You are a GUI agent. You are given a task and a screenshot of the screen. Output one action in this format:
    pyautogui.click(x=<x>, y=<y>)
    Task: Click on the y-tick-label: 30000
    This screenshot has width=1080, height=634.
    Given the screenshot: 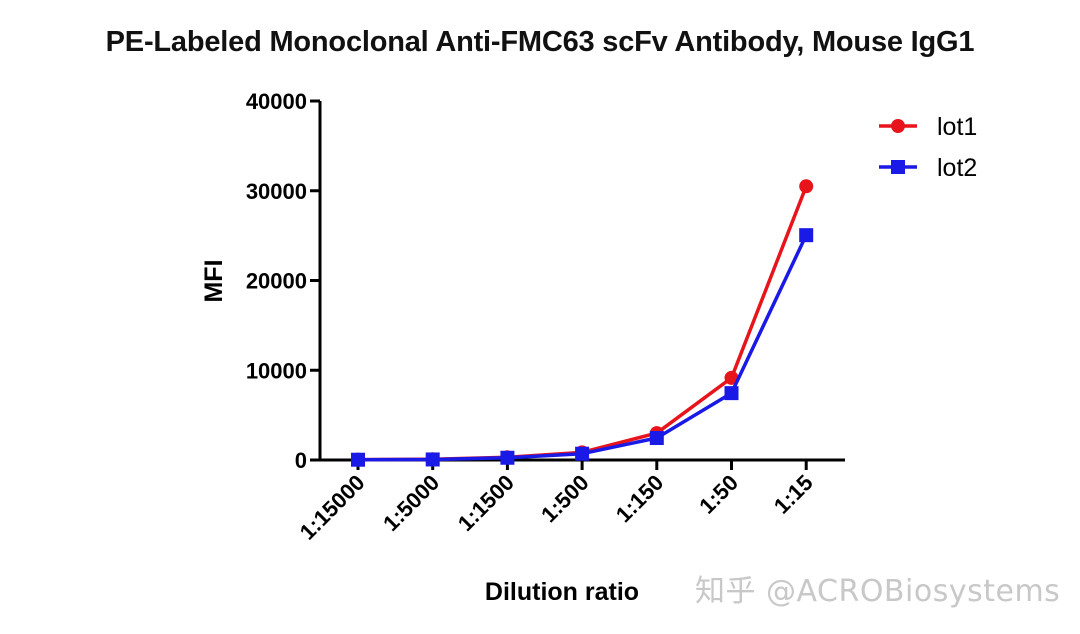 What is the action you would take?
    pyautogui.click(x=276, y=191)
    